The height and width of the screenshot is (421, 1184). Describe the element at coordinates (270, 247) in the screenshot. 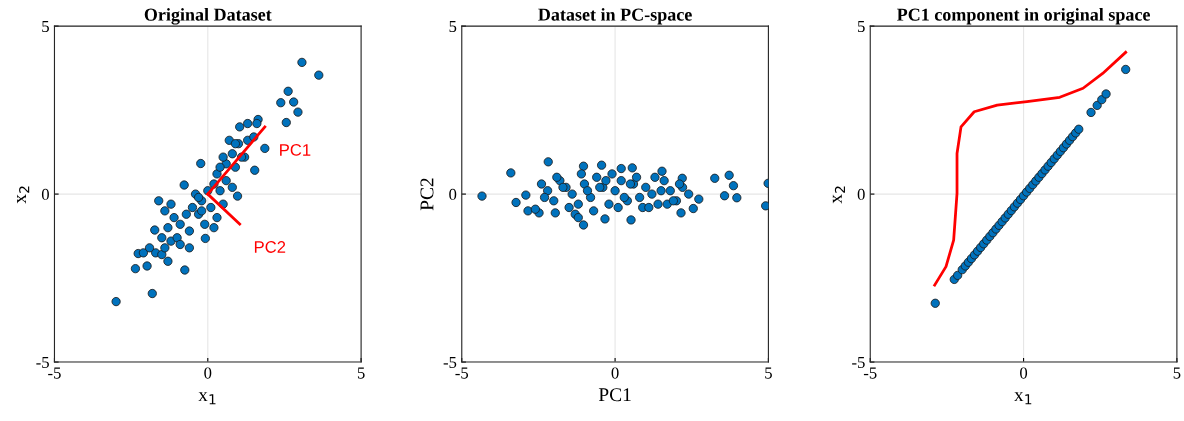

I see `annotation: PC2` at that location.